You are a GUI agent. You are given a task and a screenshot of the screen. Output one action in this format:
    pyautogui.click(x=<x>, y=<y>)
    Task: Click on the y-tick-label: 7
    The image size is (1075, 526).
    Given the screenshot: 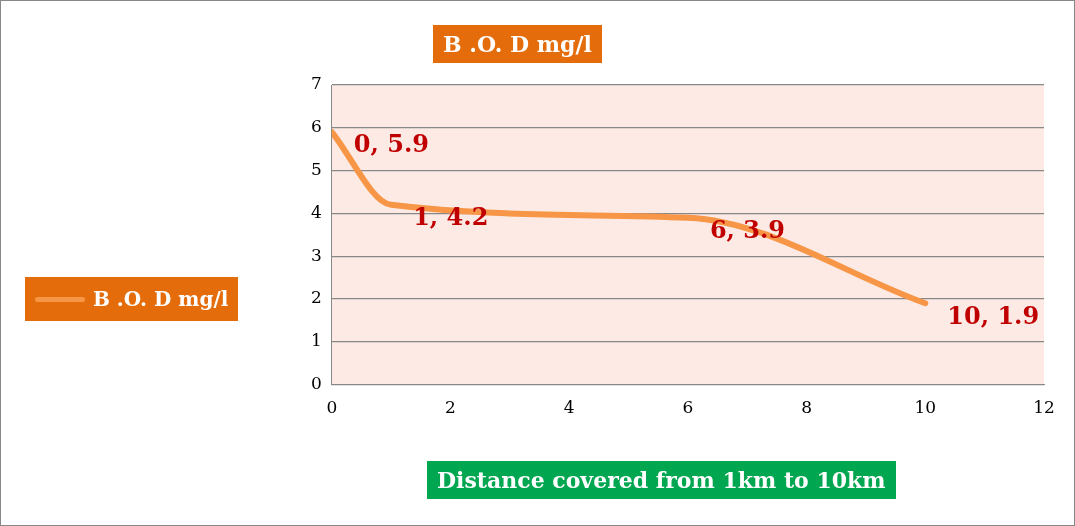 What is the action you would take?
    pyautogui.click(x=316, y=83)
    